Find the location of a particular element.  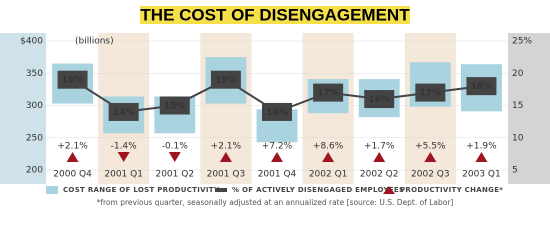

x-tick-label: 2001 Q4 is located at coordinates (277, 175).